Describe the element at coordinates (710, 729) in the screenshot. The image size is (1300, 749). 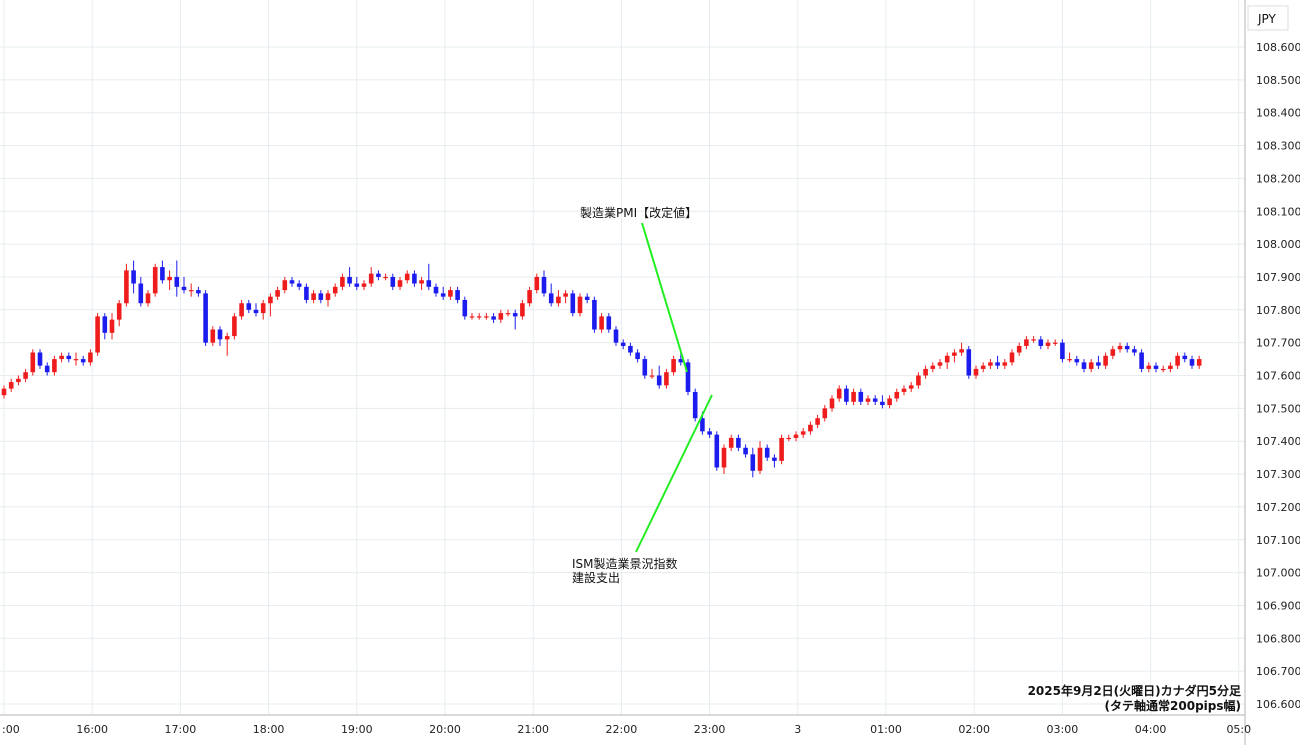
I see `x-tick-label: 23:00` at that location.